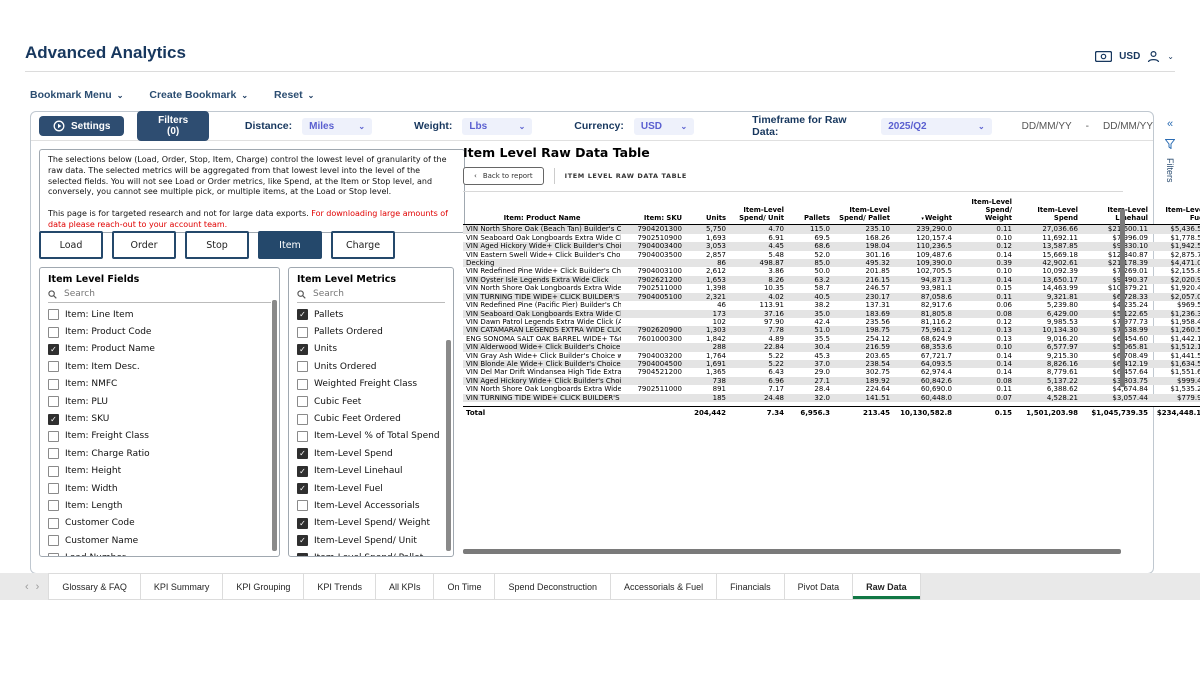  What do you see at coordinates (217, 245) in the screenshot?
I see `level-button-stop: Stop` at bounding box center [217, 245].